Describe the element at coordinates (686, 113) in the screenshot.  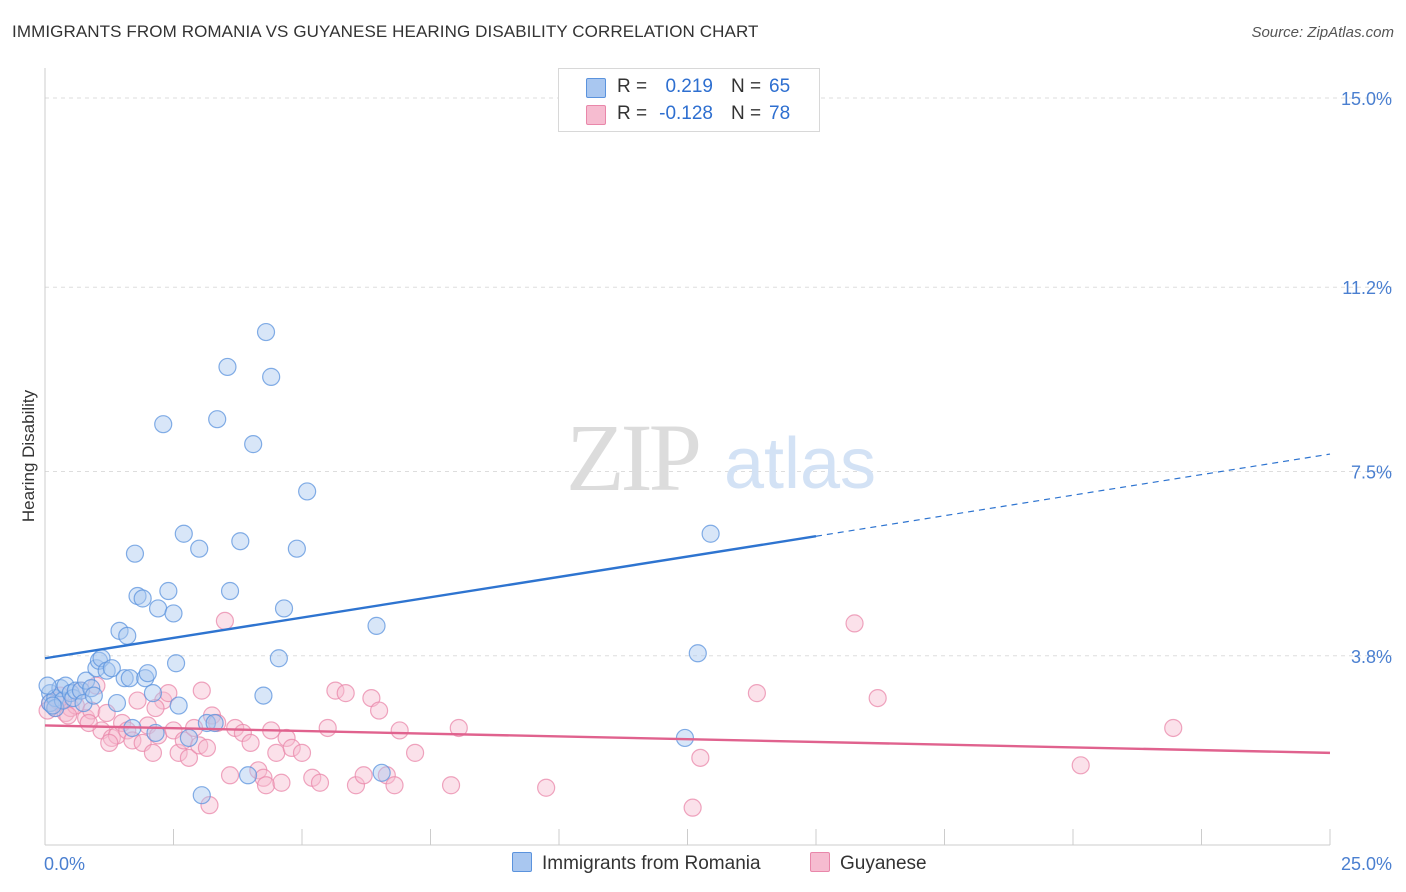
I see `legend-r-value: -0.128` at that location.